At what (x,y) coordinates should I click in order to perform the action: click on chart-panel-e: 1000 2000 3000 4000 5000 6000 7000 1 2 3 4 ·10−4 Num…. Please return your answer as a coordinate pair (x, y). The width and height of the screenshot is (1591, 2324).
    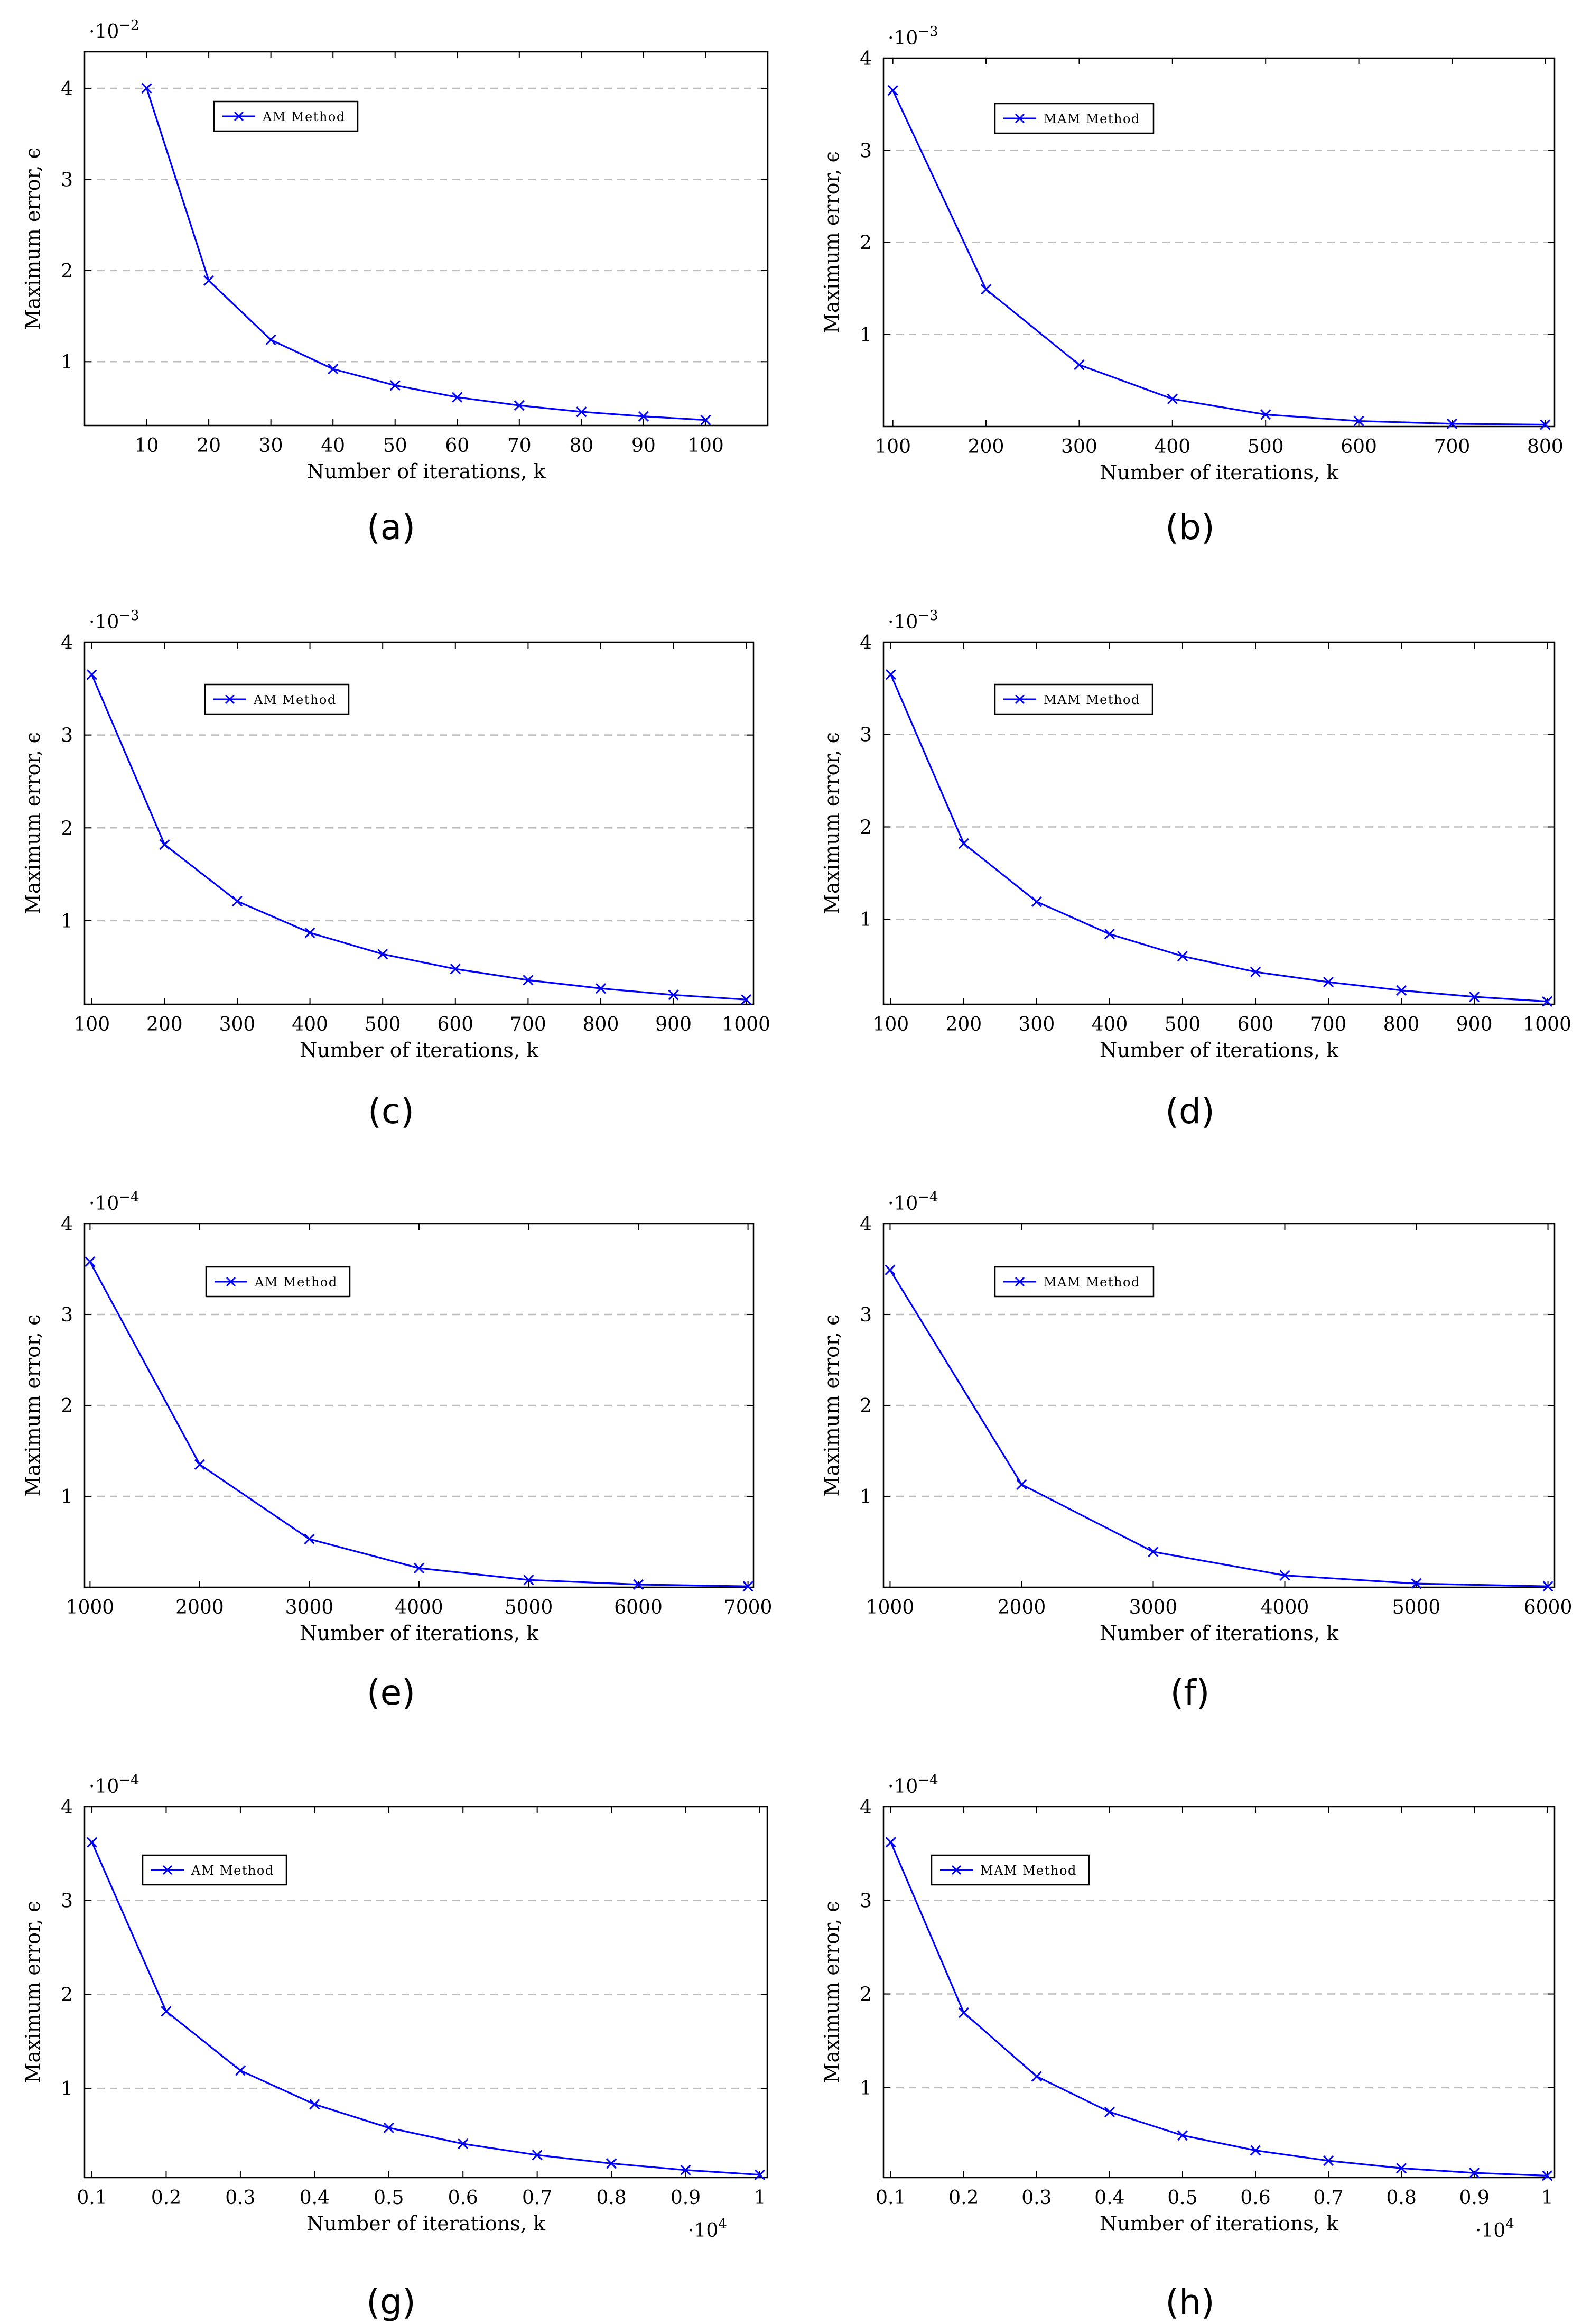
    Looking at the image, I should click on (396, 1451).